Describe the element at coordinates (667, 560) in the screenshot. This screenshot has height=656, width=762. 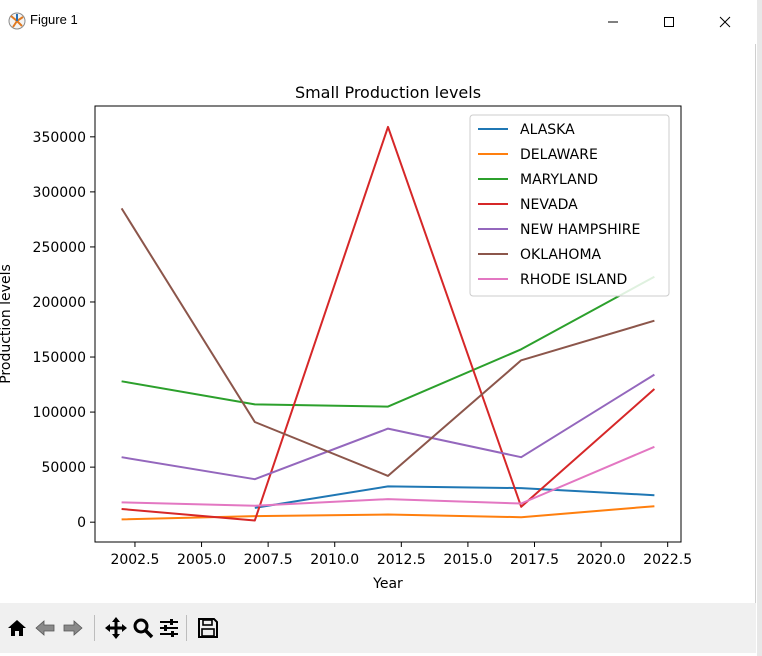
I see `x-tick-label: 2022.5` at that location.